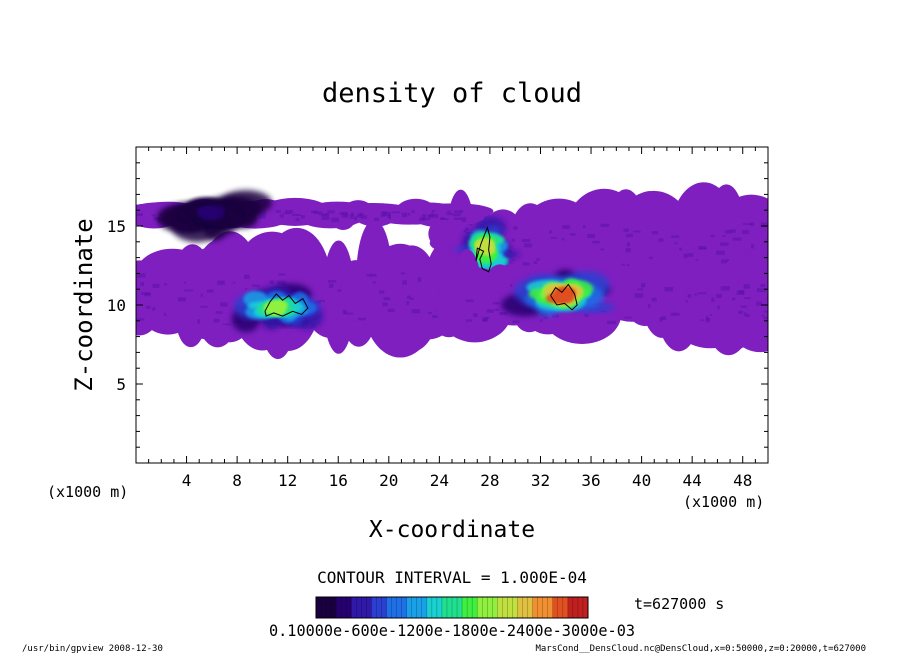 This screenshot has width=904, height=654. What do you see at coordinates (452, 530) in the screenshot?
I see `x-axis-label: X-coordinate` at bounding box center [452, 530].